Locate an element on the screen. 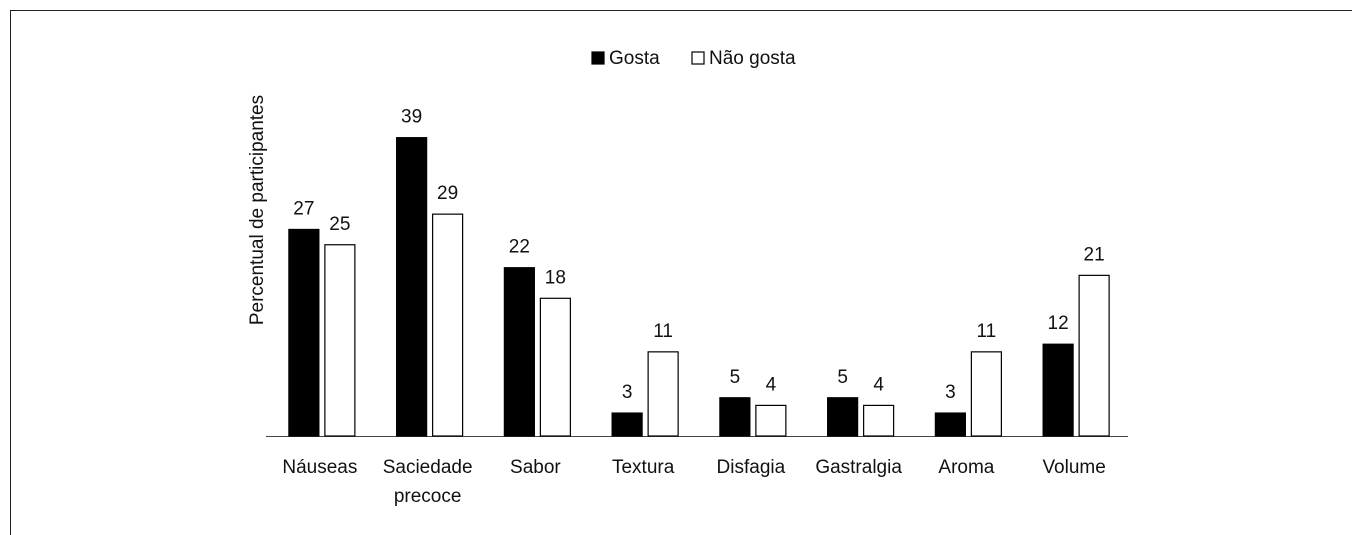  data-label: 39 is located at coordinates (411, 117).